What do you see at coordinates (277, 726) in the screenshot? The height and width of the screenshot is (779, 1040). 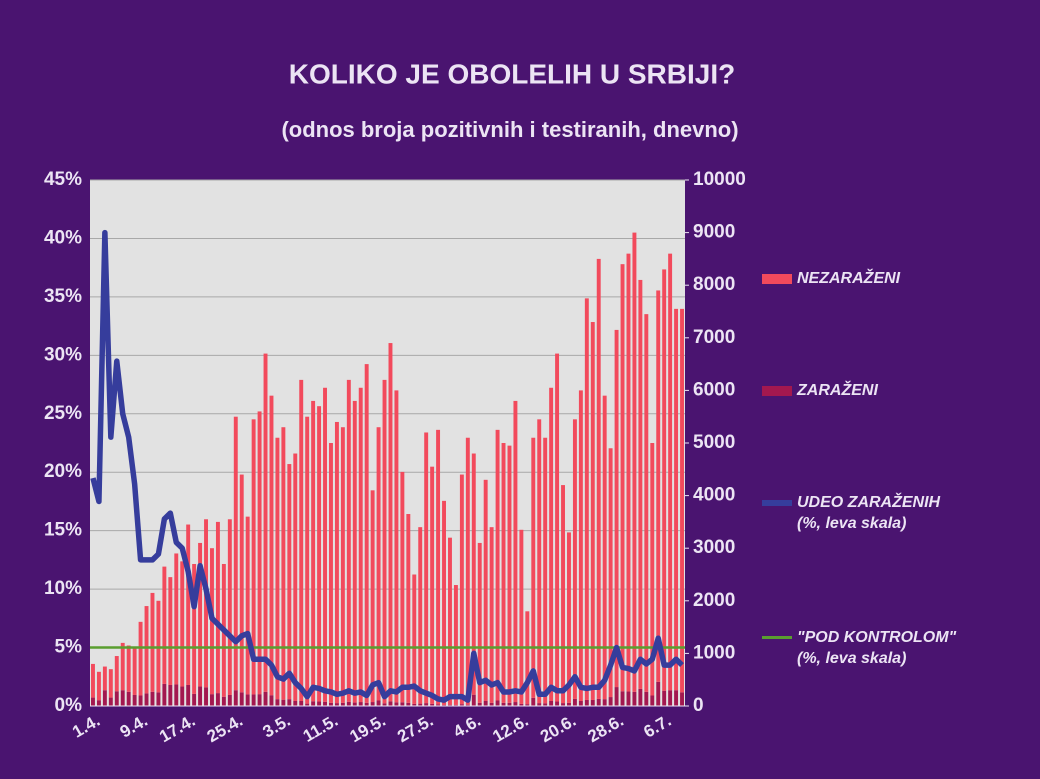 I see `x-tick-label: 3.5.` at bounding box center [277, 726].